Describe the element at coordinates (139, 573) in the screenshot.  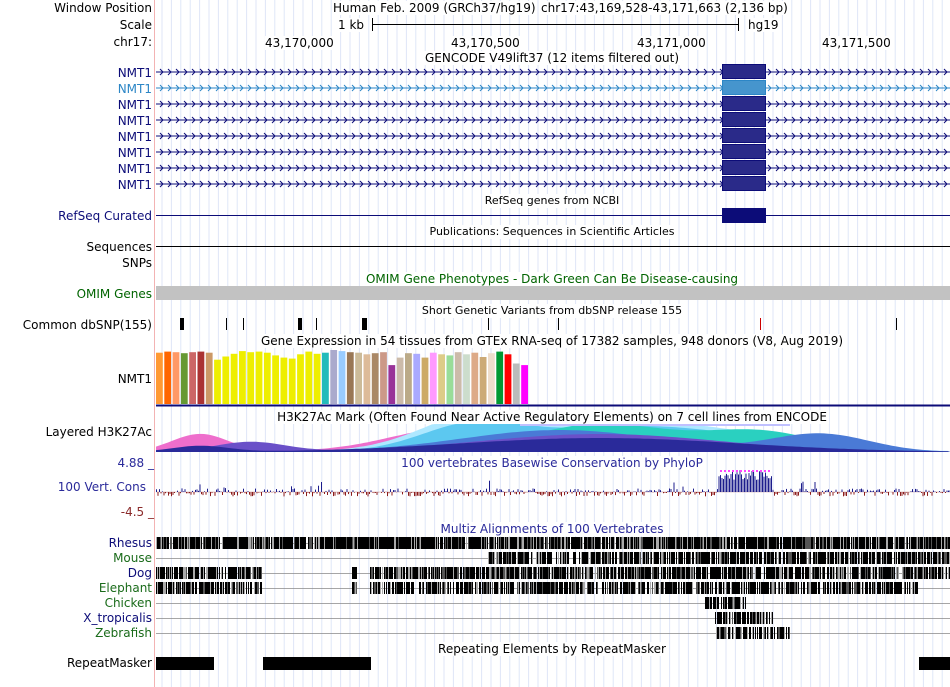
I see `species-label: Dog` at that location.